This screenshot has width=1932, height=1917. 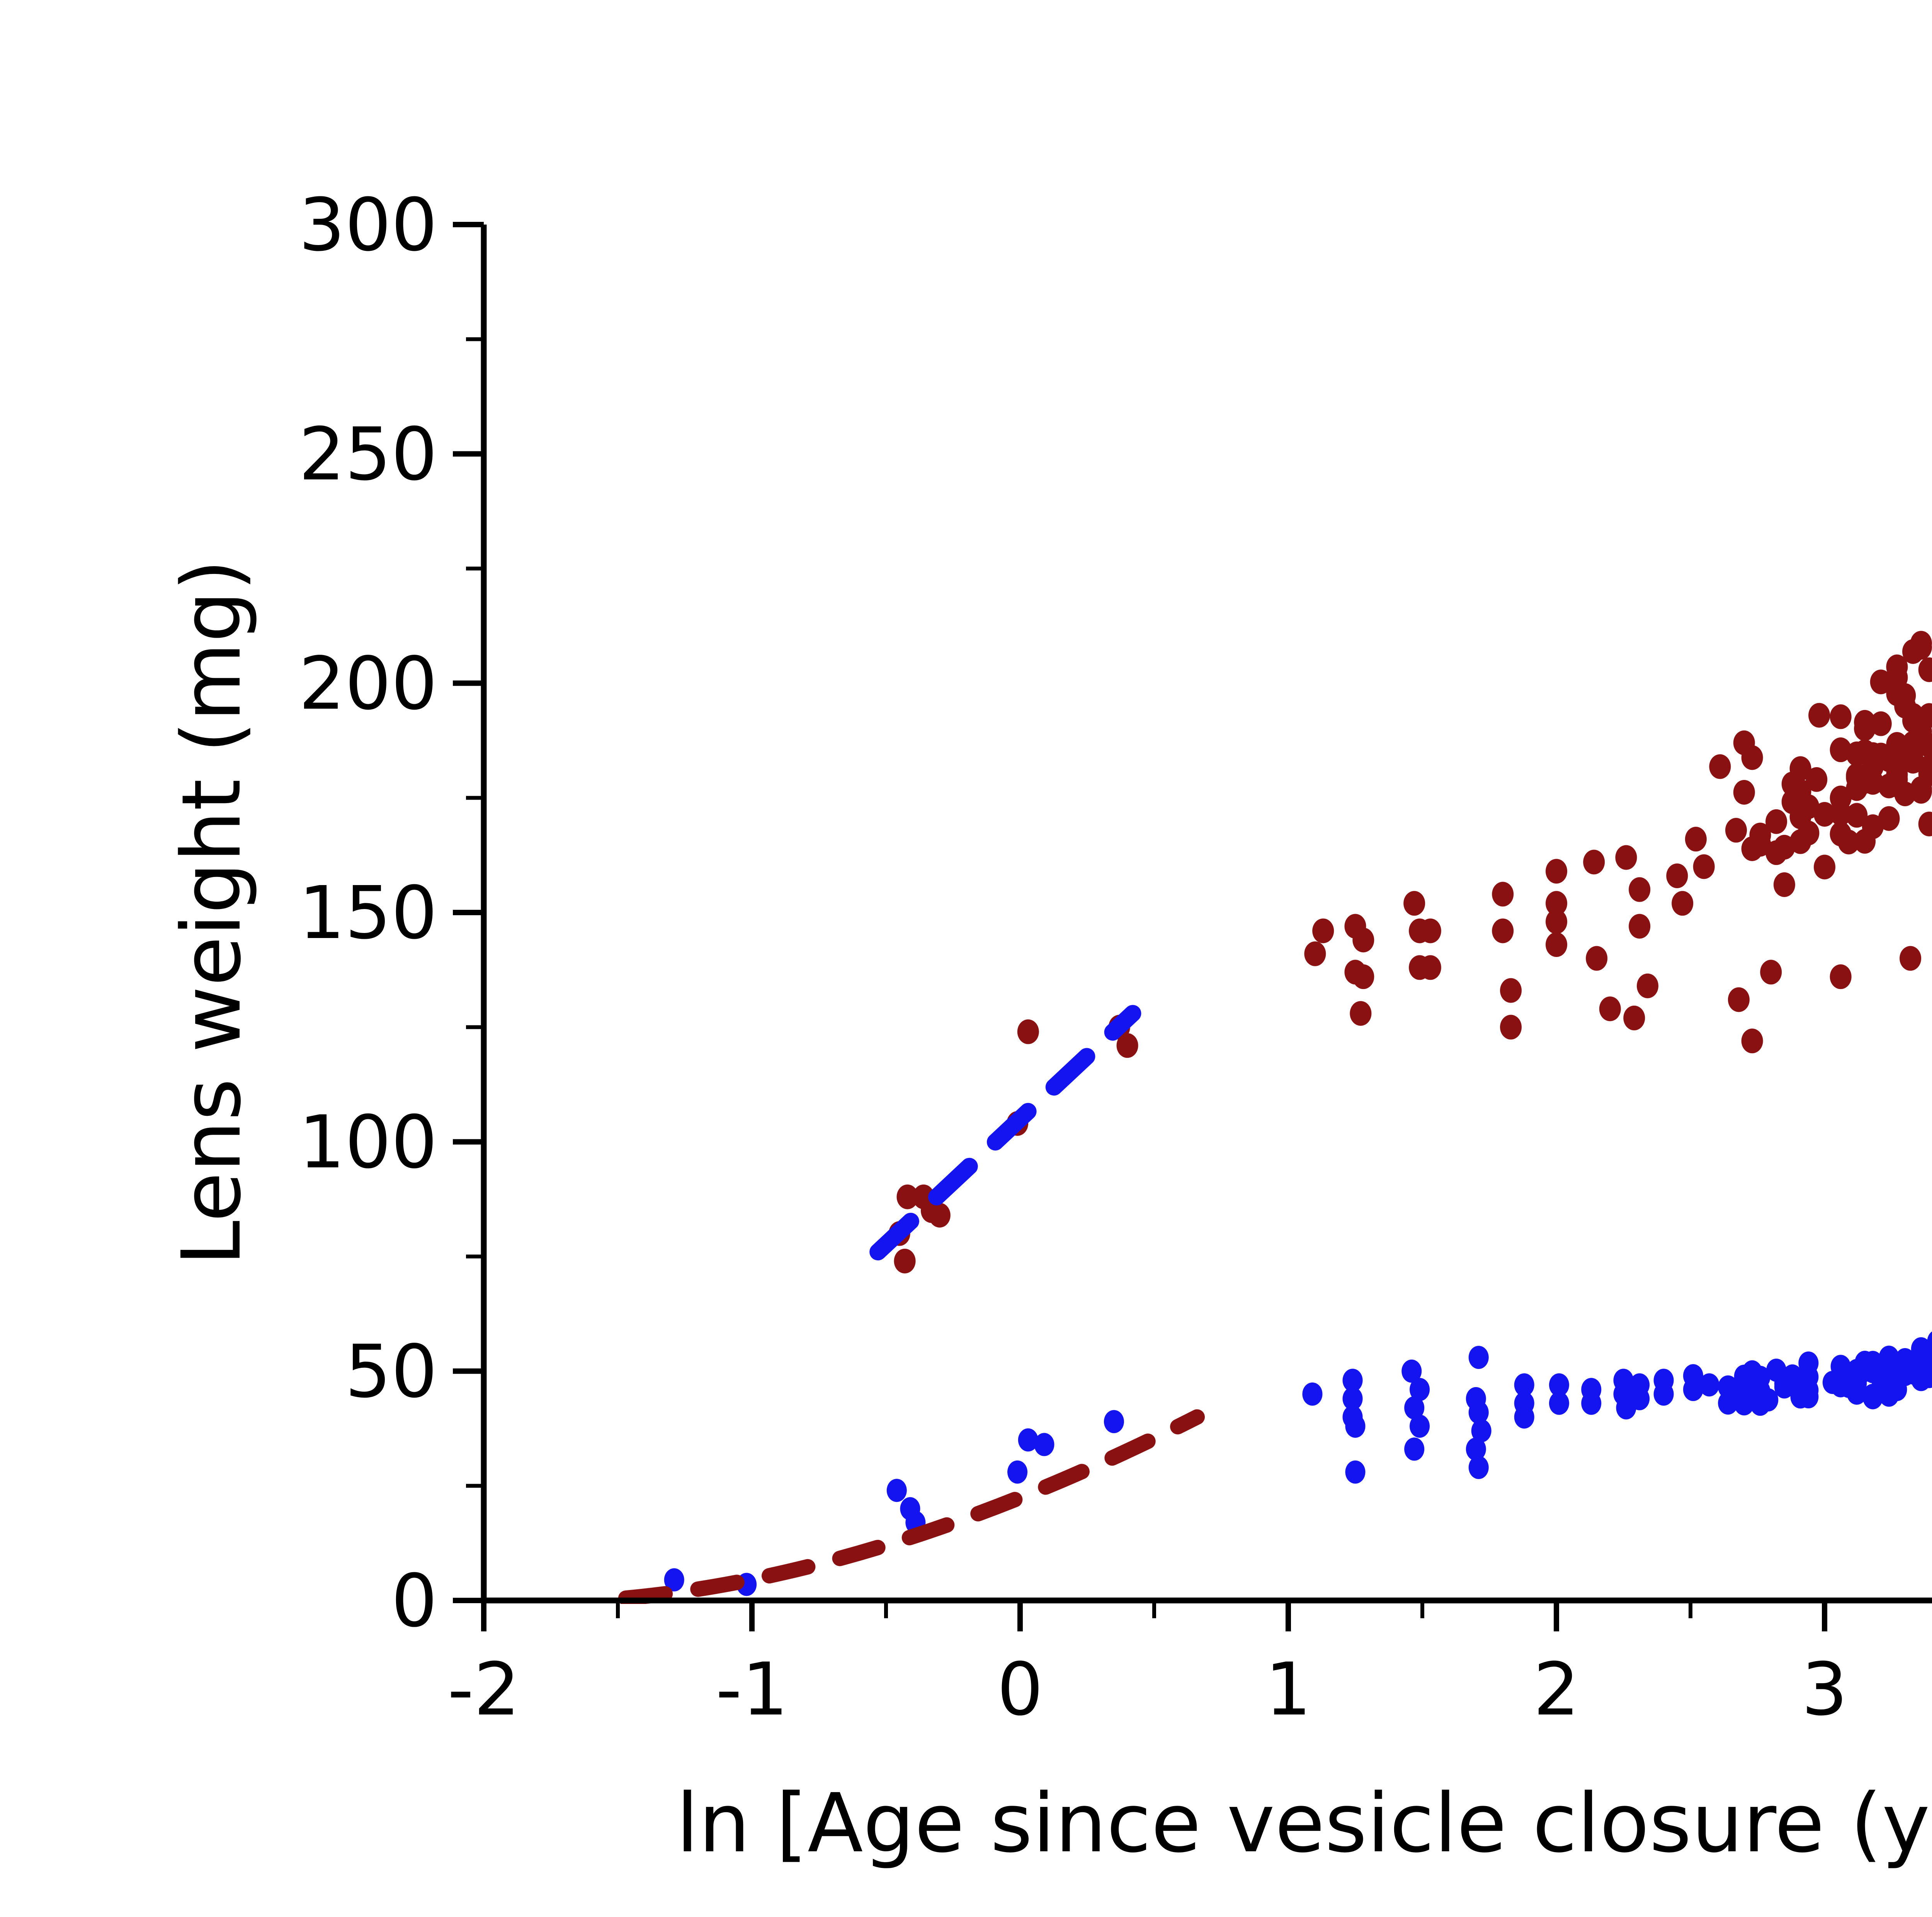 I want to click on y-axis-tick-label: 250, so click(x=368, y=454).